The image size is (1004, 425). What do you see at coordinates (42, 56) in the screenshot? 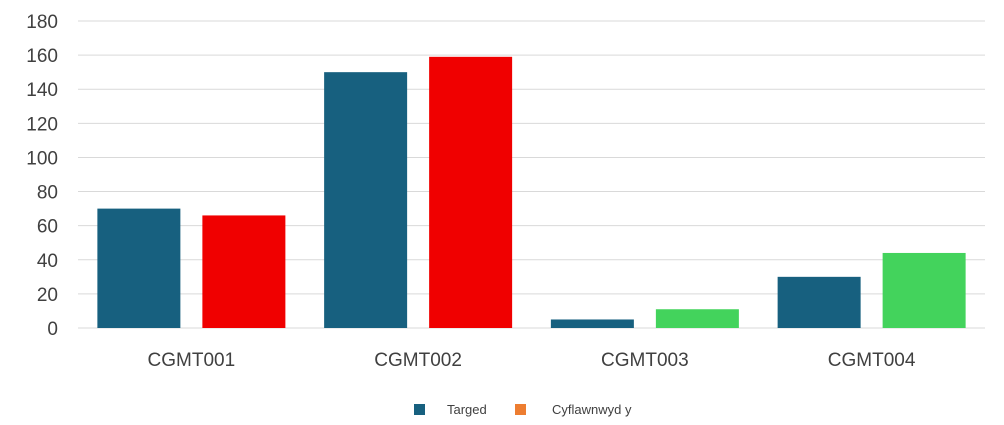
I see `y-tick-label: 160` at bounding box center [42, 56].